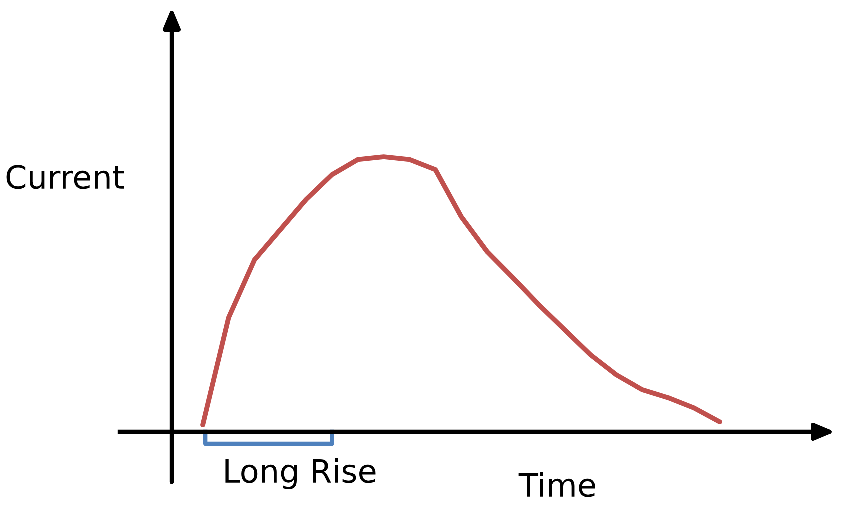 Image resolution: width=842 pixels, height=508 pixels. I want to click on text: Long Rise, so click(301, 474).